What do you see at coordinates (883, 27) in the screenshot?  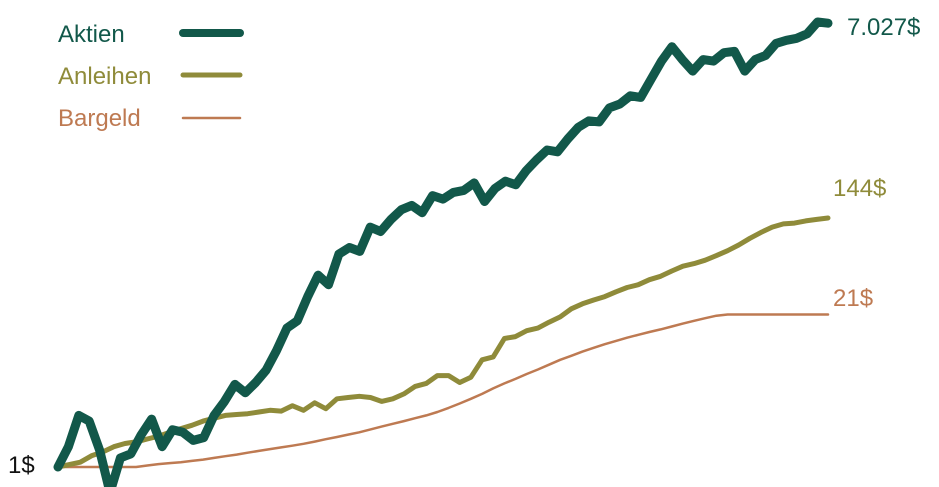 I see `end-label-aktien: 7.027$` at bounding box center [883, 27].